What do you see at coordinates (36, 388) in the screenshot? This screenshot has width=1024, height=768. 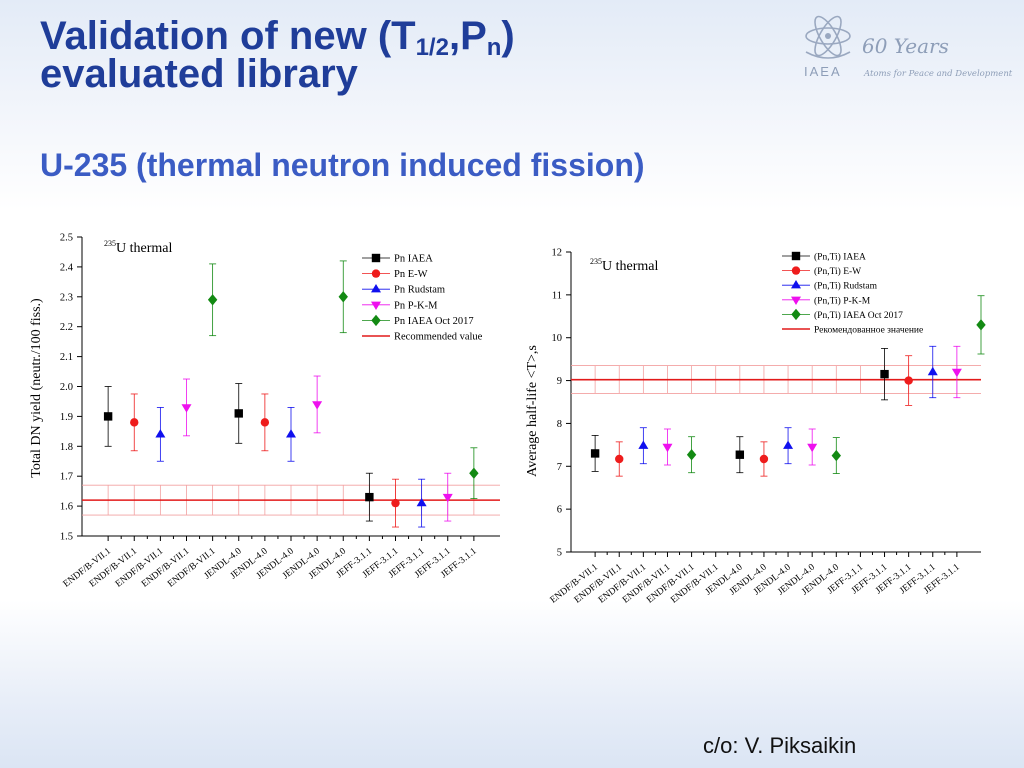 I see `y-axis-label: Total DN yield (neutr./100 fiss.)` at bounding box center [36, 388].